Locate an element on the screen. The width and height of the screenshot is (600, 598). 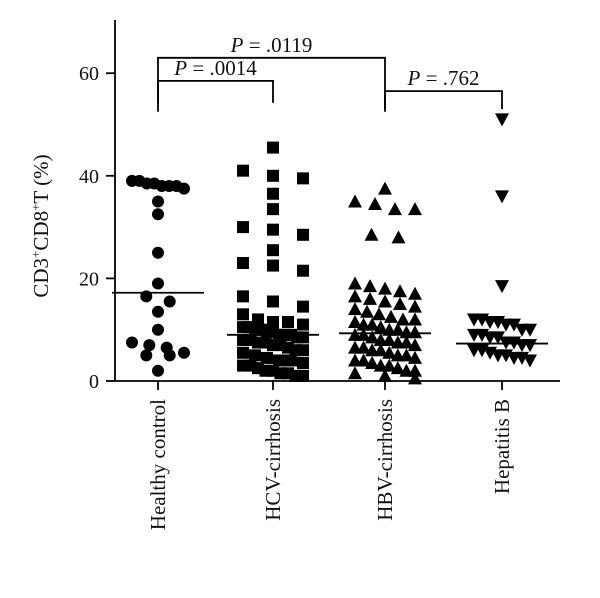
y-axis-title-superscript: + is located at coordinates (35, 207).